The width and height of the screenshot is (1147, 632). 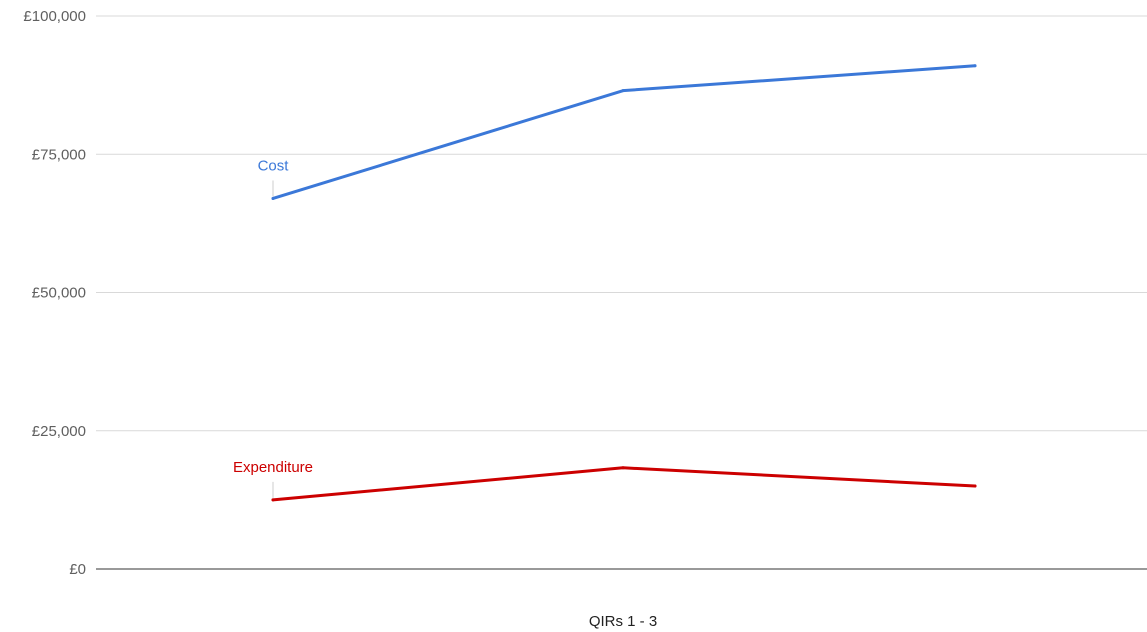 What do you see at coordinates (273, 467) in the screenshot?
I see `series-label-expenditure: Expenditure` at bounding box center [273, 467].